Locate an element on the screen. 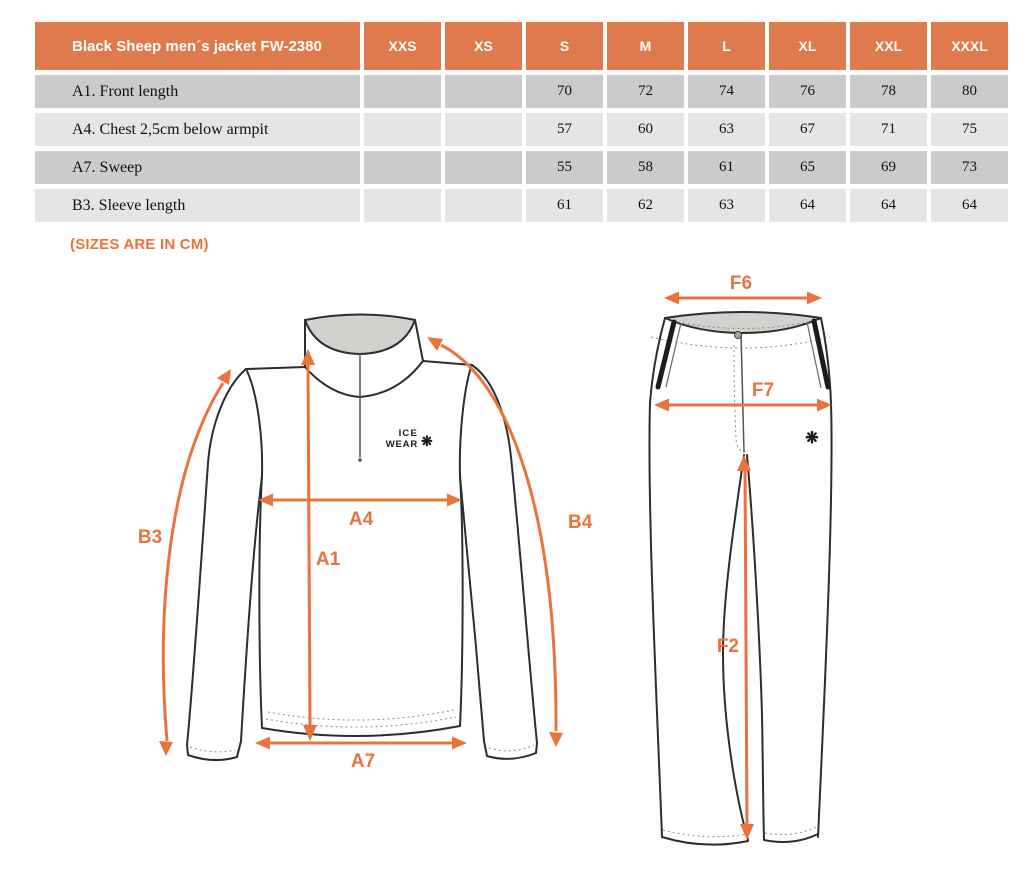 This screenshot has height=885, width=1032. jacket-zipper-pull is located at coordinates (360, 460).